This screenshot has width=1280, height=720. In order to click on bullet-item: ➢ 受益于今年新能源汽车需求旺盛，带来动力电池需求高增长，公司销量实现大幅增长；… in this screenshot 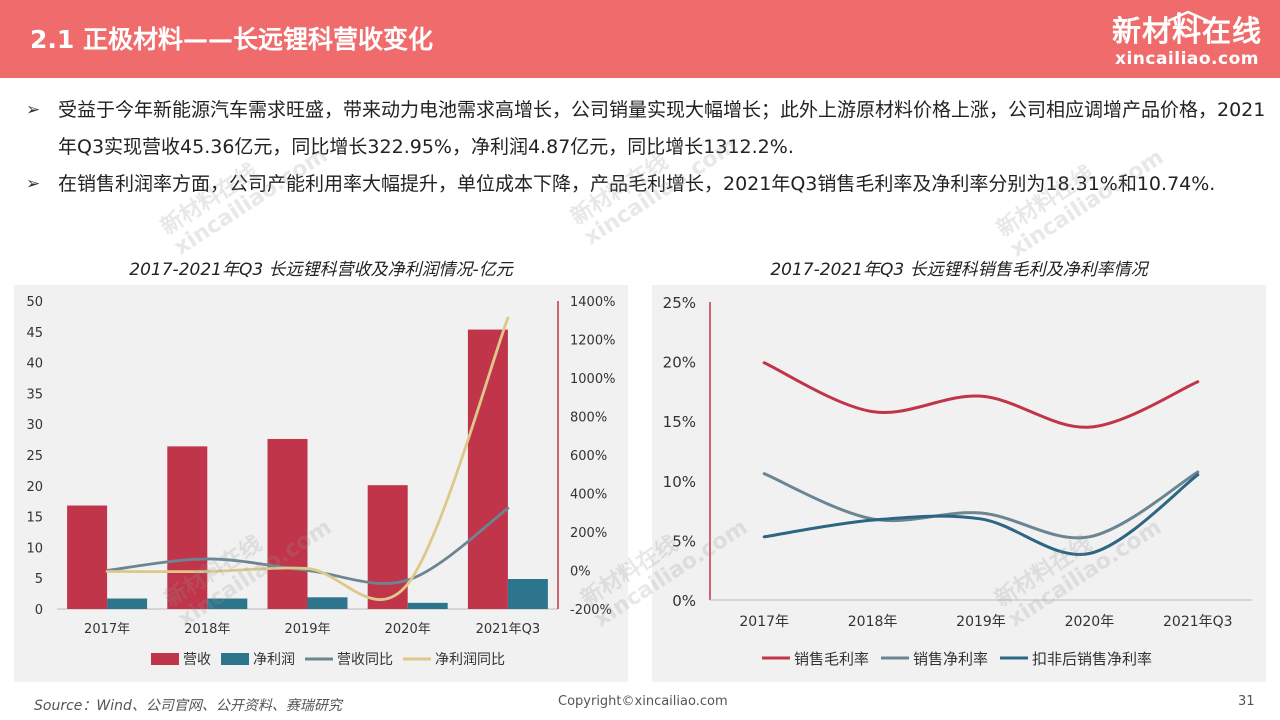, I will do `click(646, 129)`.